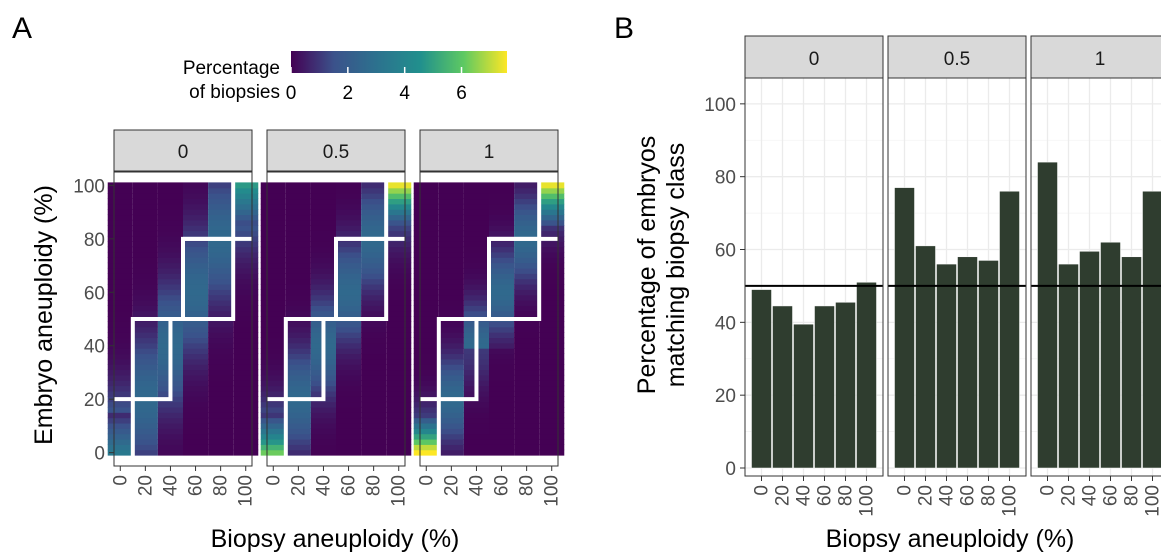  I want to click on facet-strip, so click(183, 150).